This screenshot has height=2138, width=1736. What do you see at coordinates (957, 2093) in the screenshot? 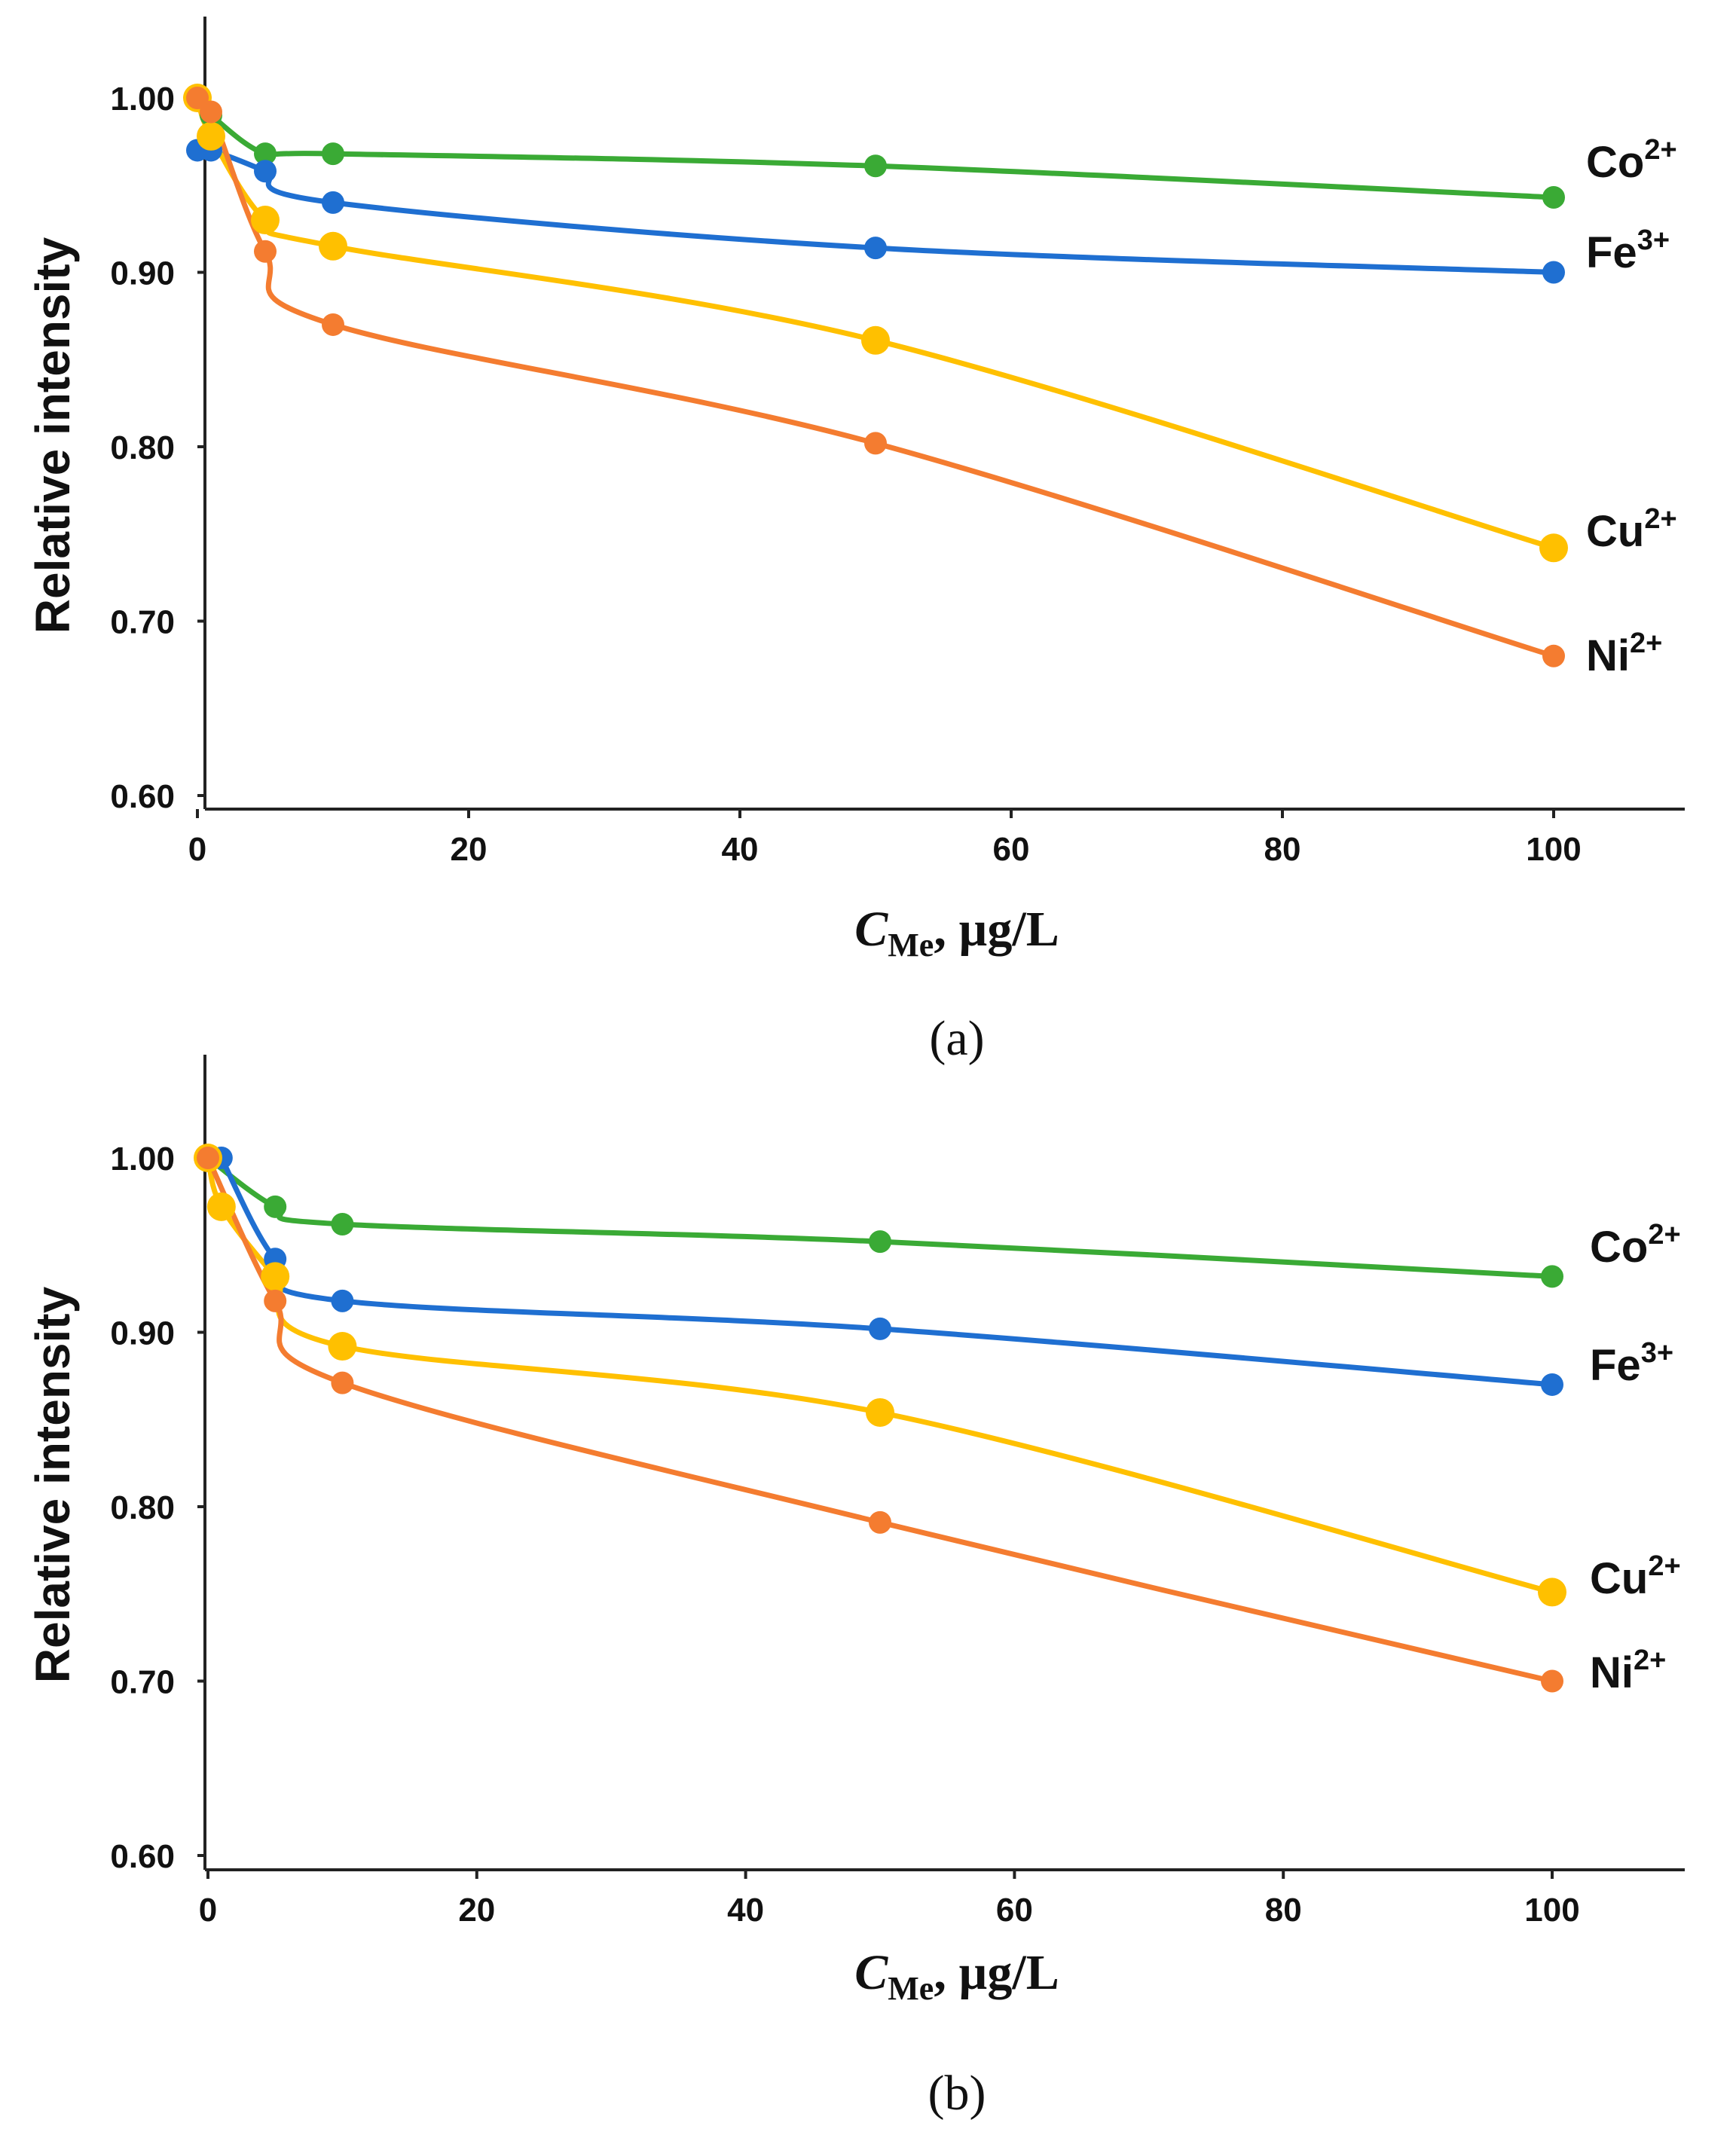
I see `panel-caption: (b)` at bounding box center [957, 2093].